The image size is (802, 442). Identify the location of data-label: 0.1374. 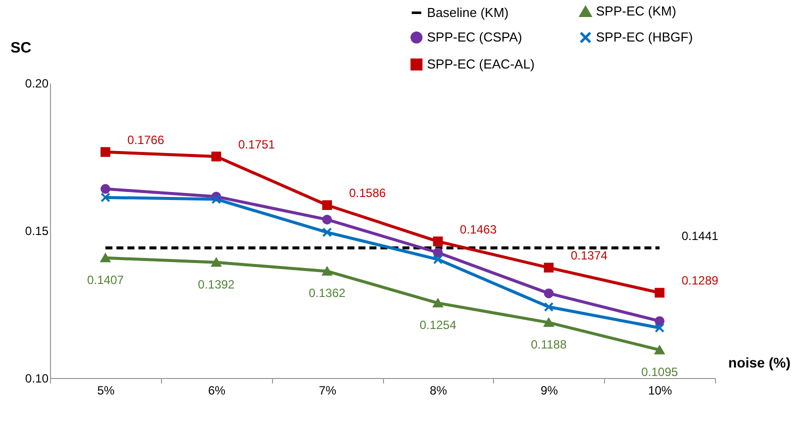
(589, 255).